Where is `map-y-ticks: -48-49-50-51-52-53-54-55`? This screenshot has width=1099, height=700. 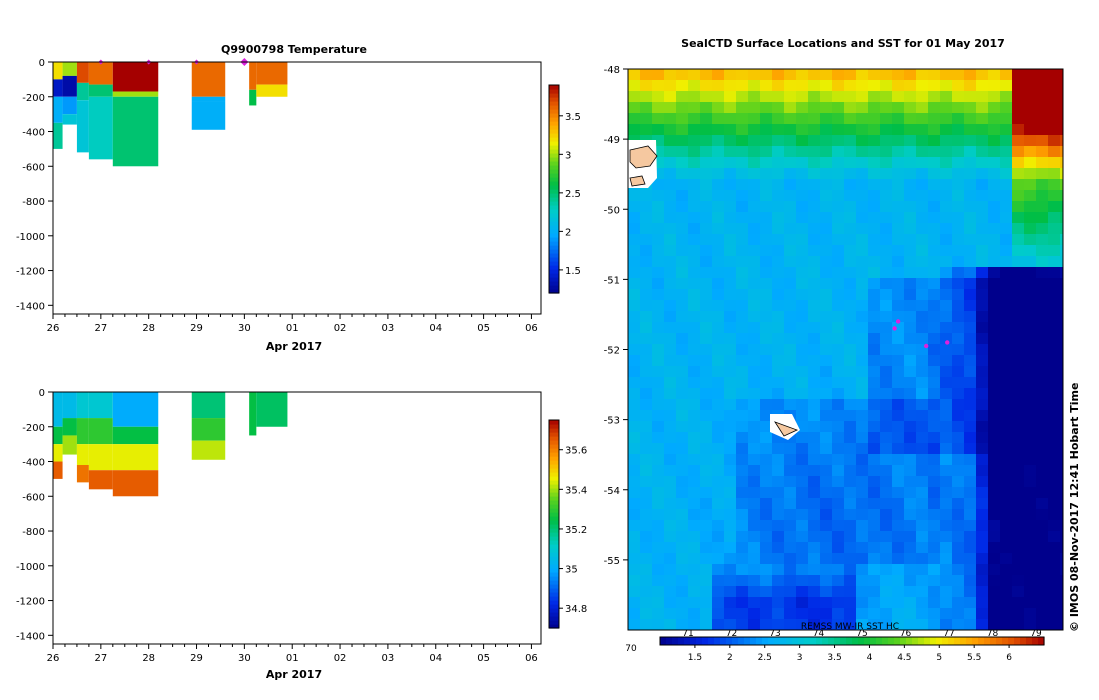 map-y-ticks: -48-49-50-51-52-53-54-55 is located at coordinates (616, 316).